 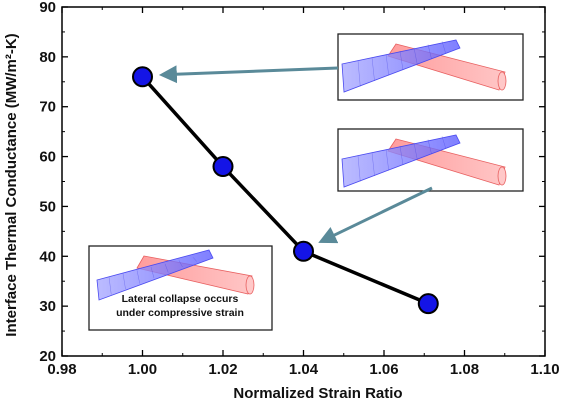 I want to click on inset-caption-line: Lateral collapse occurs, so click(x=180, y=299).